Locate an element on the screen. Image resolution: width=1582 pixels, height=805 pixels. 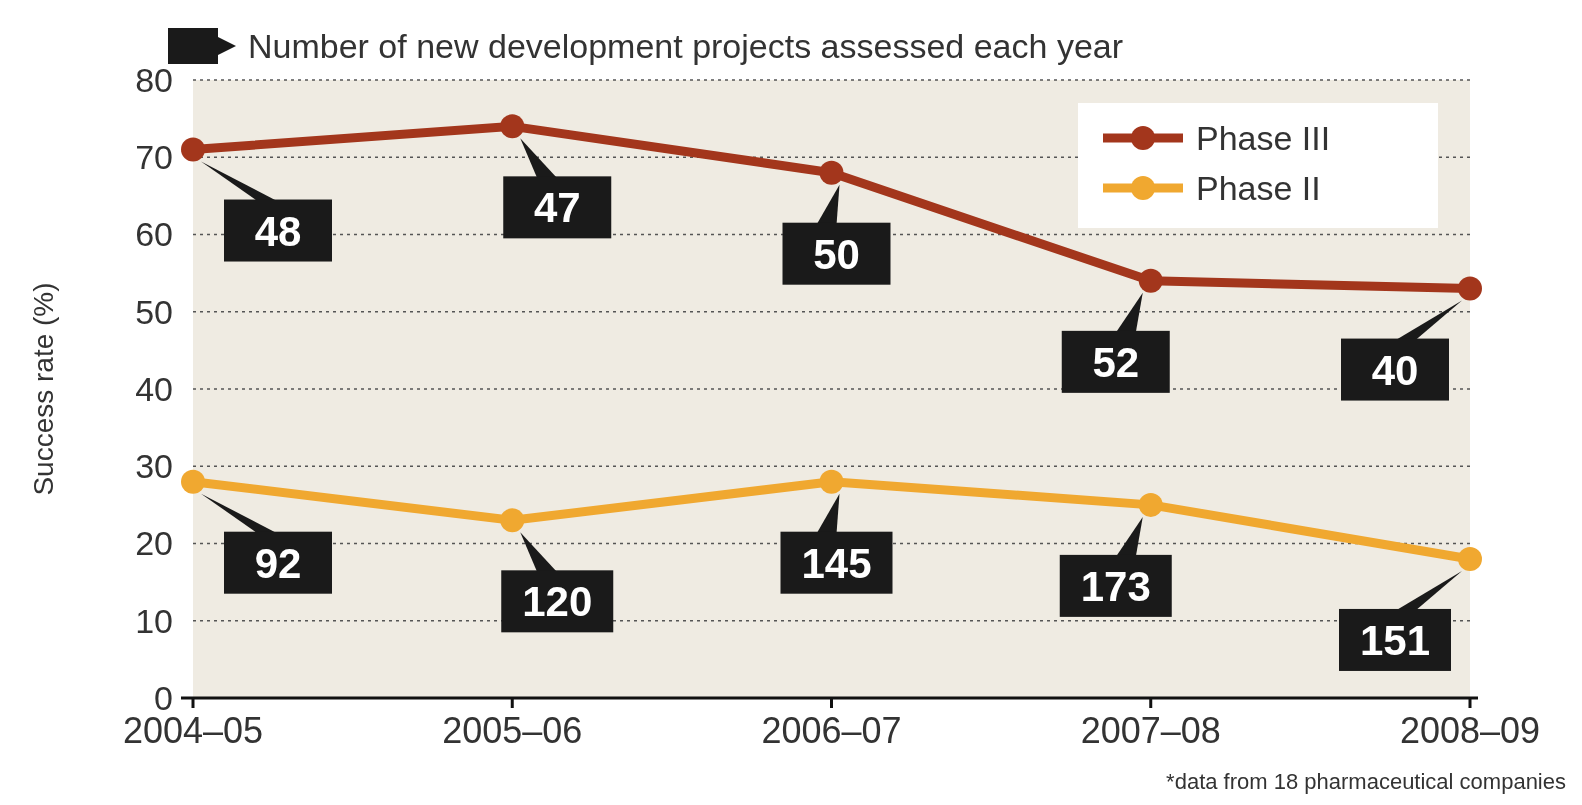
annotation: 173 is located at coordinates (1115, 586).